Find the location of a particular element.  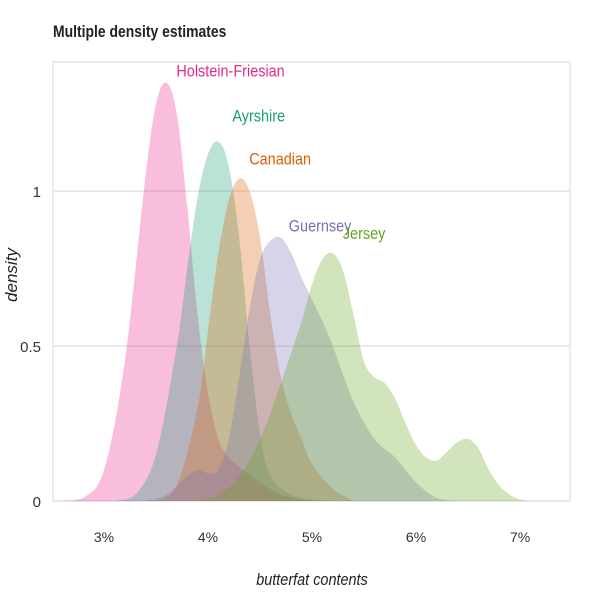

series-label: Canadian is located at coordinates (280, 160).